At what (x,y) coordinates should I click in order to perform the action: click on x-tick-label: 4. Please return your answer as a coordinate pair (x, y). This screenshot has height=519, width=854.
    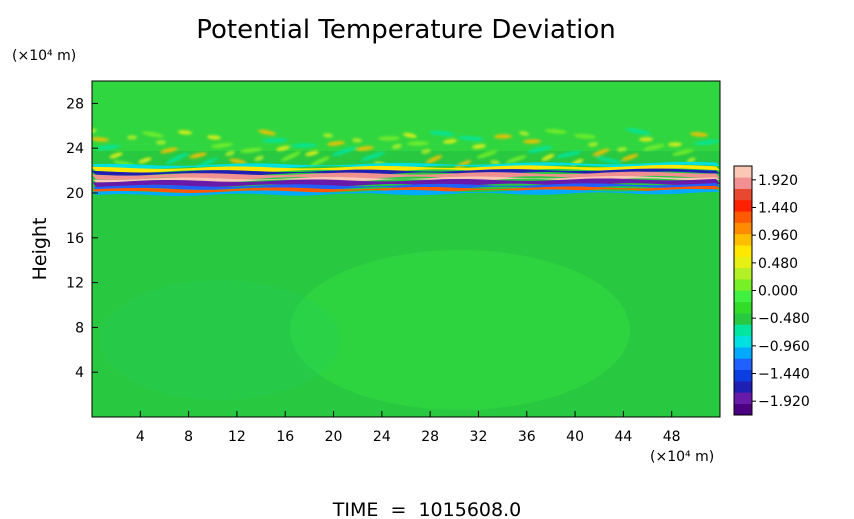
    Looking at the image, I should click on (140, 437).